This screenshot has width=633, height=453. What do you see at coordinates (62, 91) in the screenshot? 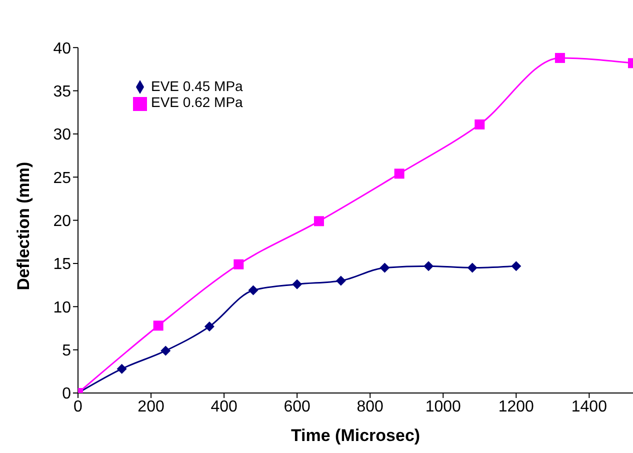
I see `y-tick-label: 35` at bounding box center [62, 91].